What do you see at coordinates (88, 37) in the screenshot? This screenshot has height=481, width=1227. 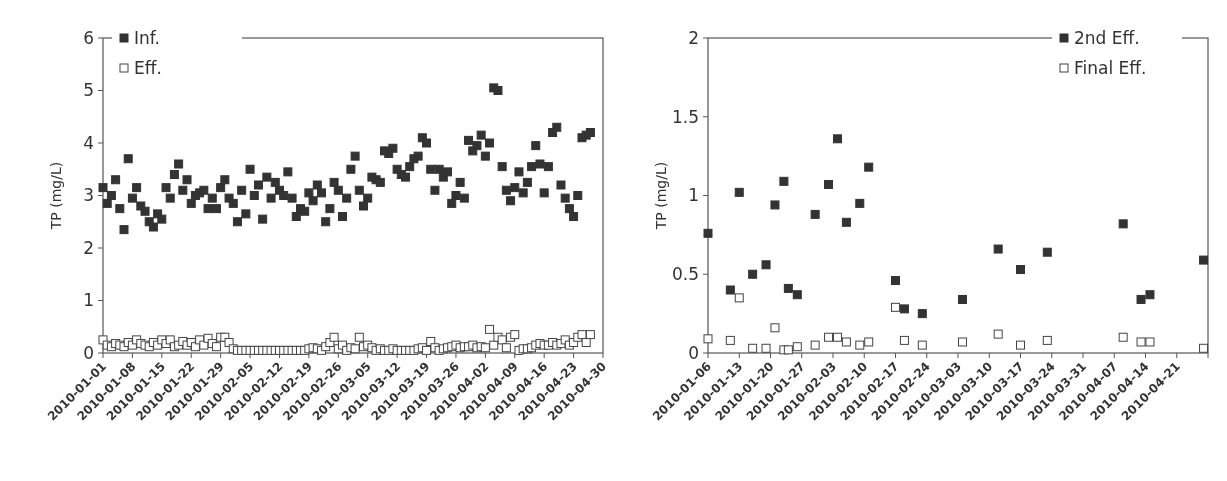 I see `y-tick-label: 6` at bounding box center [88, 37].